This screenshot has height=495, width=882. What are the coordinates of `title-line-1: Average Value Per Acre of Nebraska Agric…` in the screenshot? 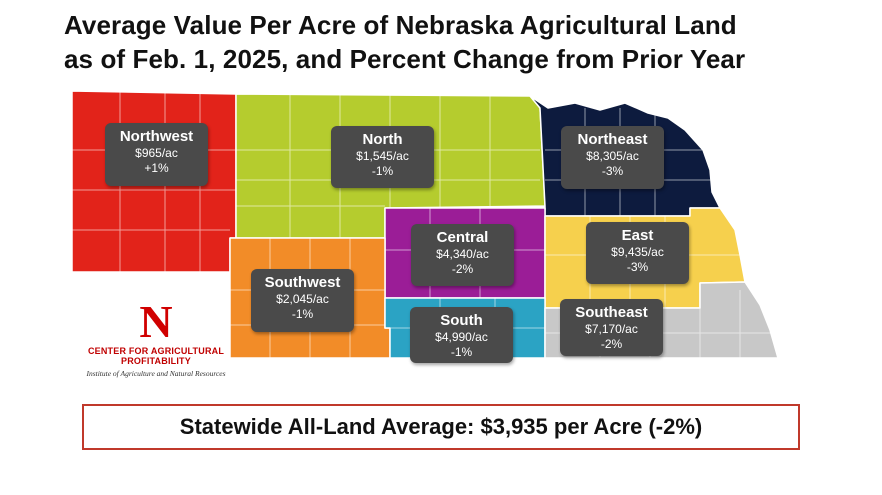 It's located at (400, 25).